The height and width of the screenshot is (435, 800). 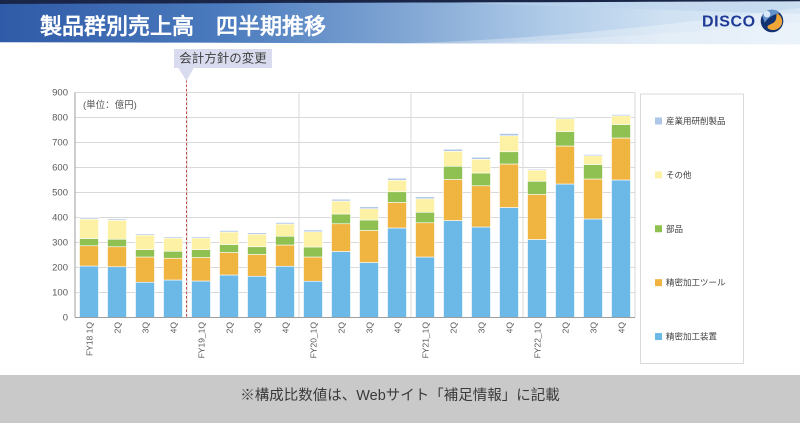 I want to click on svg-text: 600, so click(x=60, y=168).